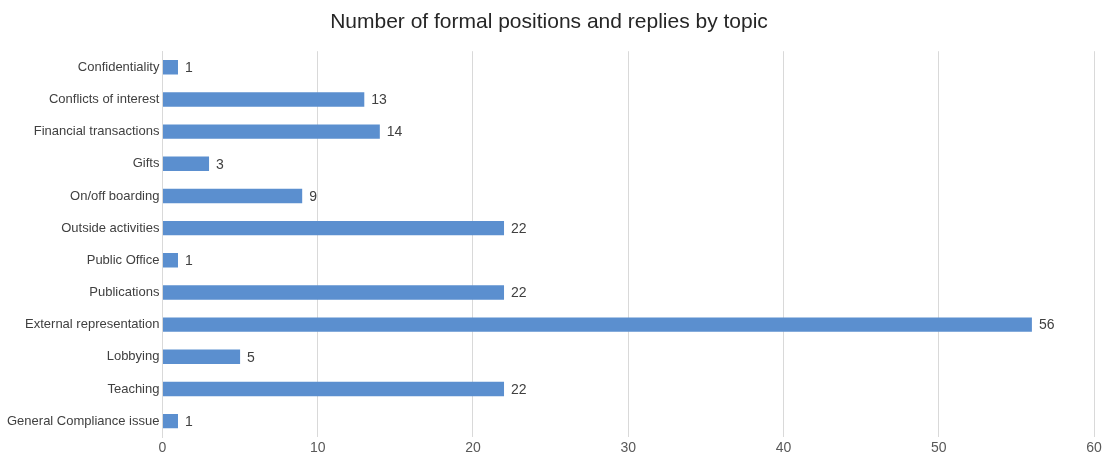 The image size is (1116, 464). I want to click on x-tick-label: 60, so click(1094, 447).